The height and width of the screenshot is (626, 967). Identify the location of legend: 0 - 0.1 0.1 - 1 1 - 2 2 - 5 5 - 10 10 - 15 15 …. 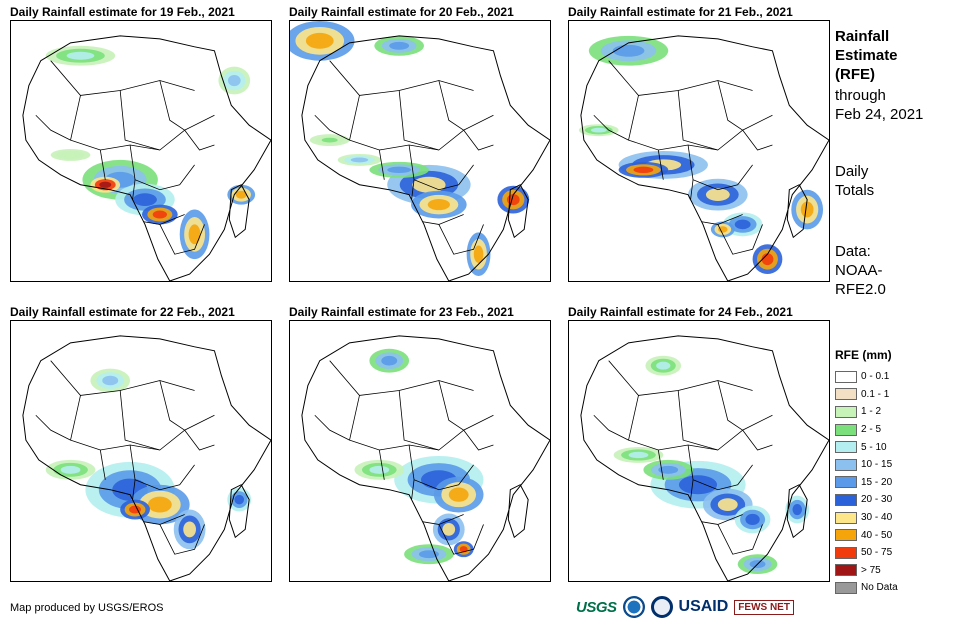
(866, 482).